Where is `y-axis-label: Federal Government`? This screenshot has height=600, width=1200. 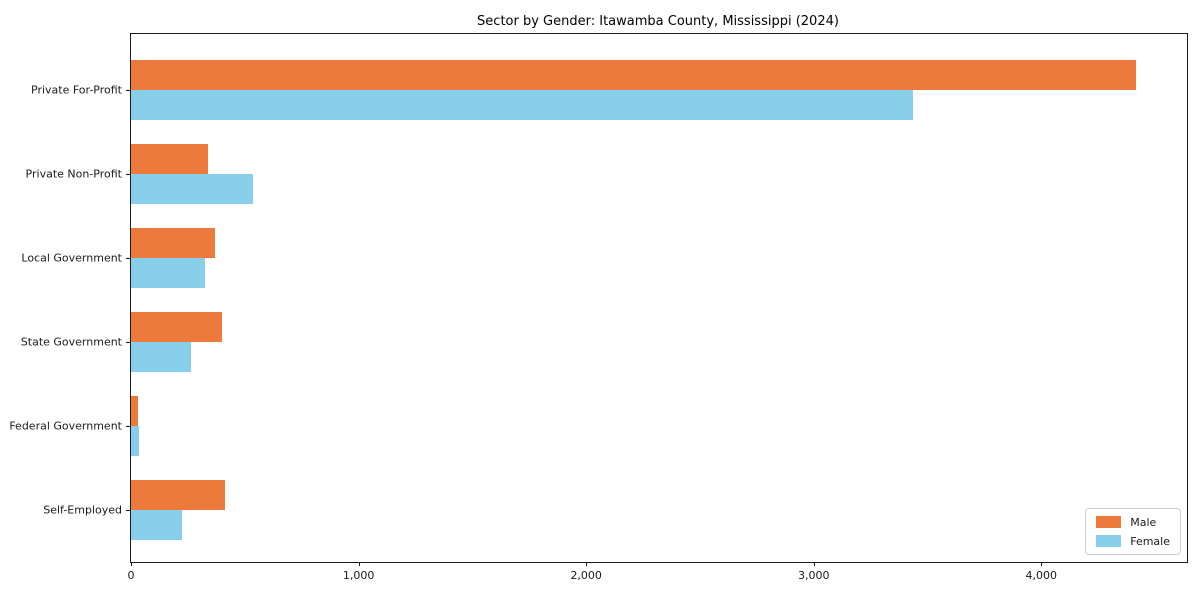
y-axis-label: Federal Government is located at coordinates (65, 425).